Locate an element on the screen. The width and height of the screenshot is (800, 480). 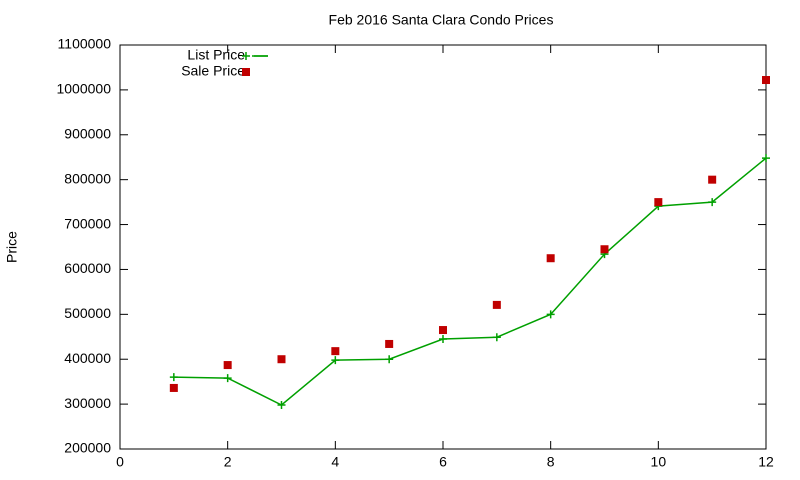
y-tick-label: 300000 is located at coordinates (87, 403).